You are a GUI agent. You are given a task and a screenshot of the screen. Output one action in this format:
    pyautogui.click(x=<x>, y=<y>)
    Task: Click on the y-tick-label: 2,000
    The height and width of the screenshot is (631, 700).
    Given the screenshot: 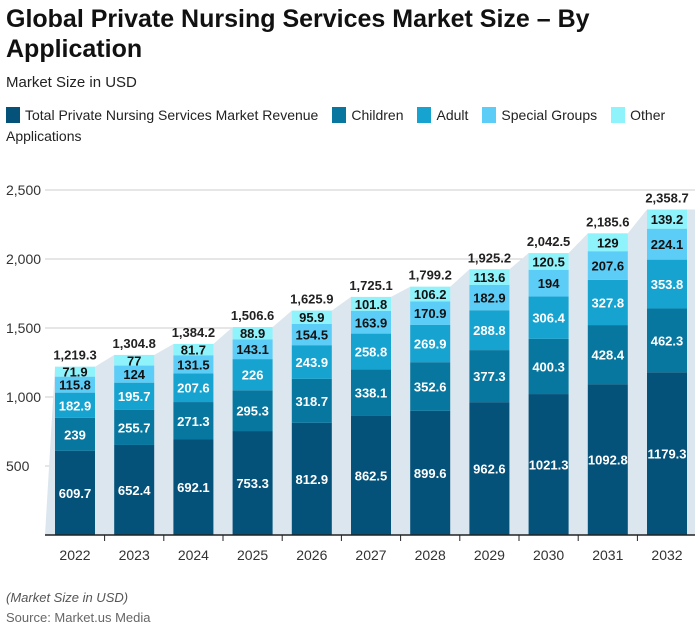 What is the action you would take?
    pyautogui.click(x=23, y=259)
    